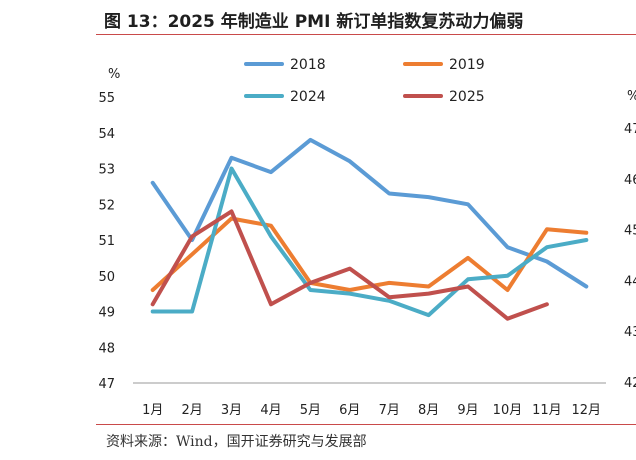 The image size is (636, 460). I want to click on figure-source: 资料来源：Wind，国开证券研究与发展部, so click(236, 442).